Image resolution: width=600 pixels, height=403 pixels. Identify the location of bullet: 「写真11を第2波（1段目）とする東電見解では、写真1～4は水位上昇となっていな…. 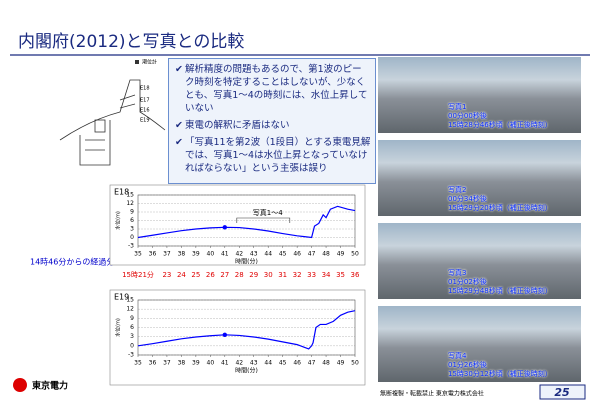
(273, 155).